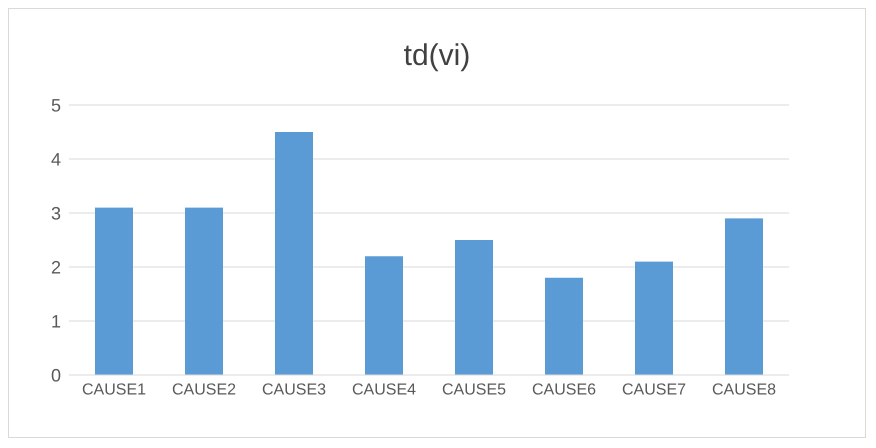 This screenshot has width=876, height=448. What do you see at coordinates (55, 159) in the screenshot?
I see `y-tick-label: 4` at bounding box center [55, 159].